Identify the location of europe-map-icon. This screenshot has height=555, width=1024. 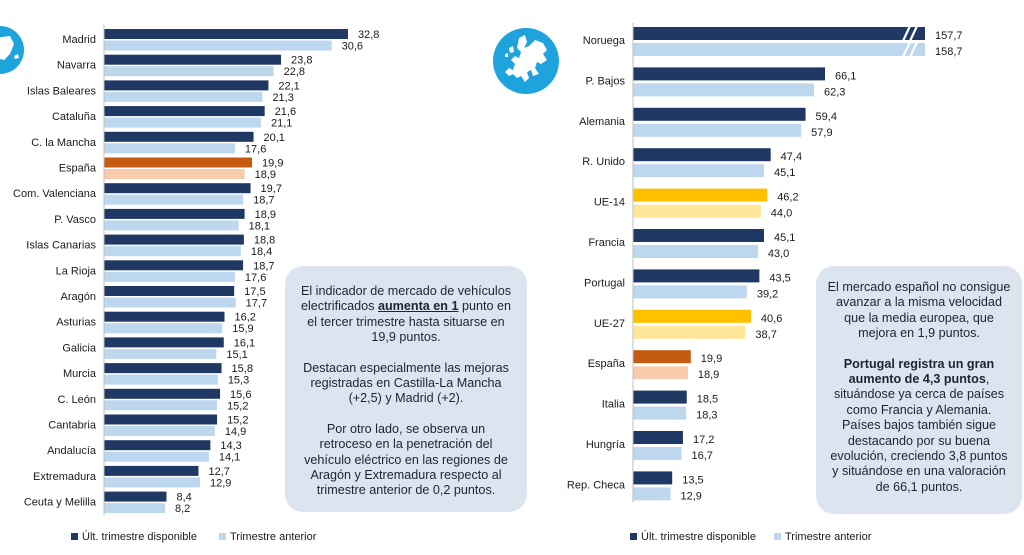
(526, 61).